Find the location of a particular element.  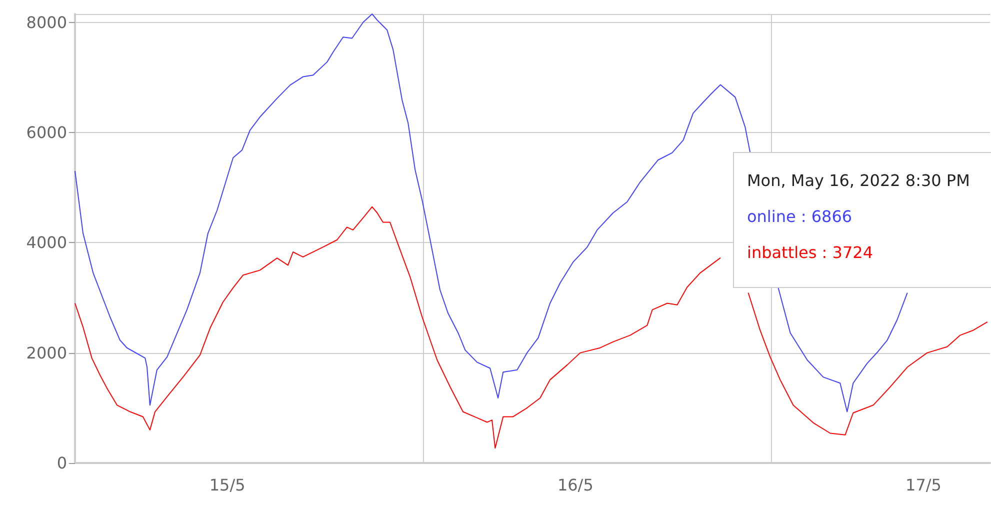

annotation: inbattles : 3724 is located at coordinates (810, 252).